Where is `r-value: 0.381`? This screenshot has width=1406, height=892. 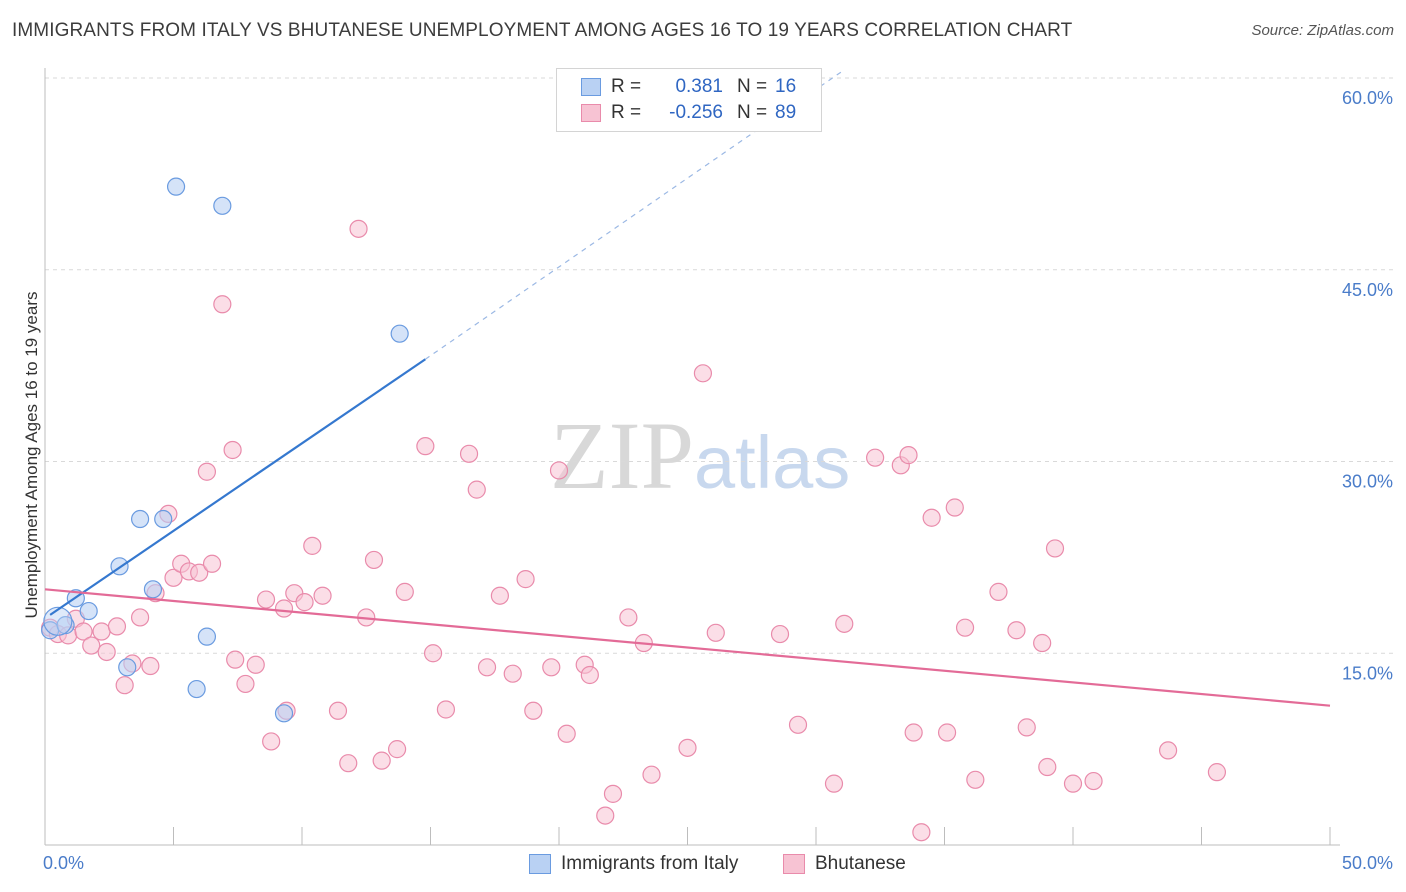 r-value: 0.381 is located at coordinates (699, 86).